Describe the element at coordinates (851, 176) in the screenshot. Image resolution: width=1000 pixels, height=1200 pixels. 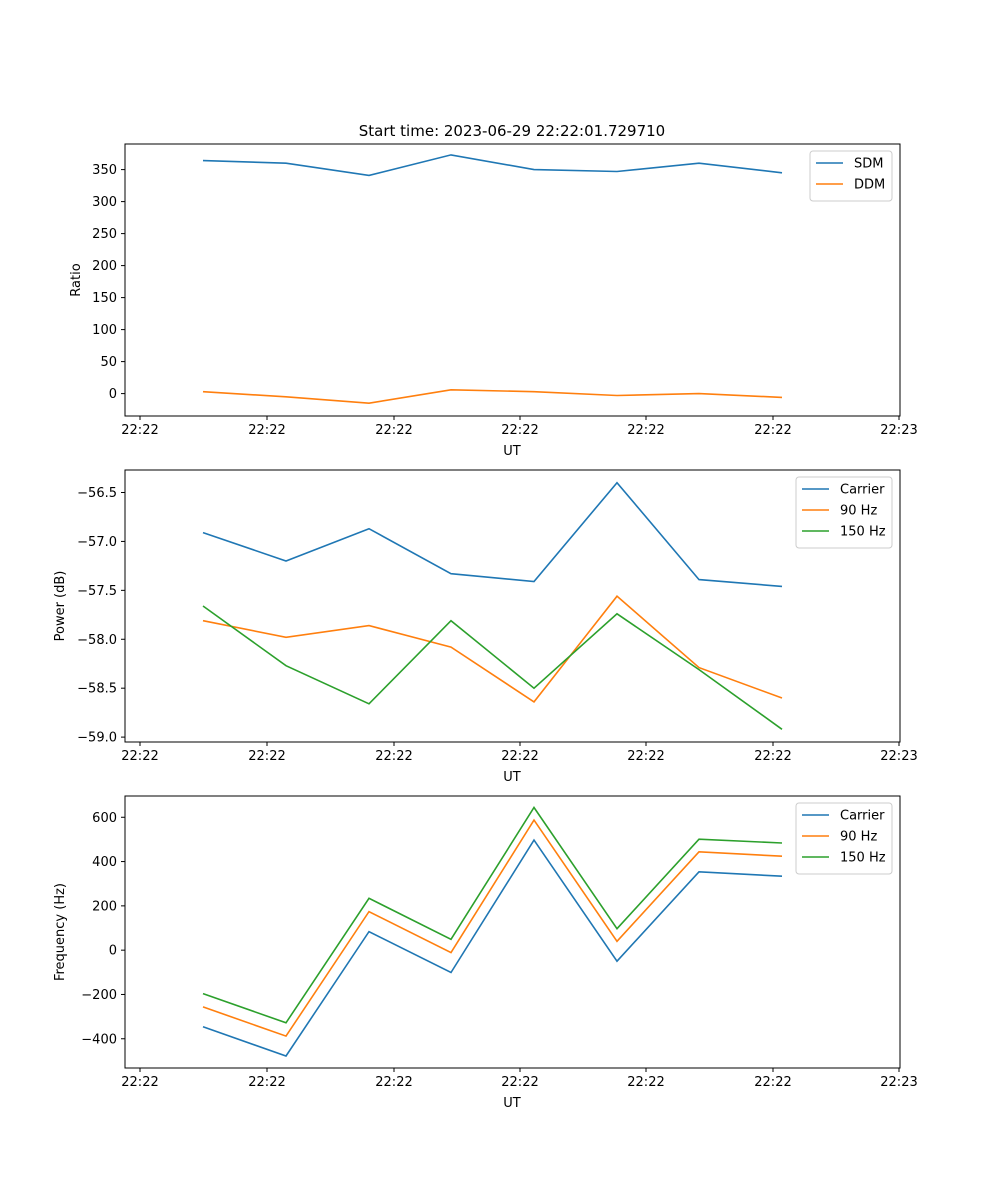
I see `legend: SDM DDM` at that location.